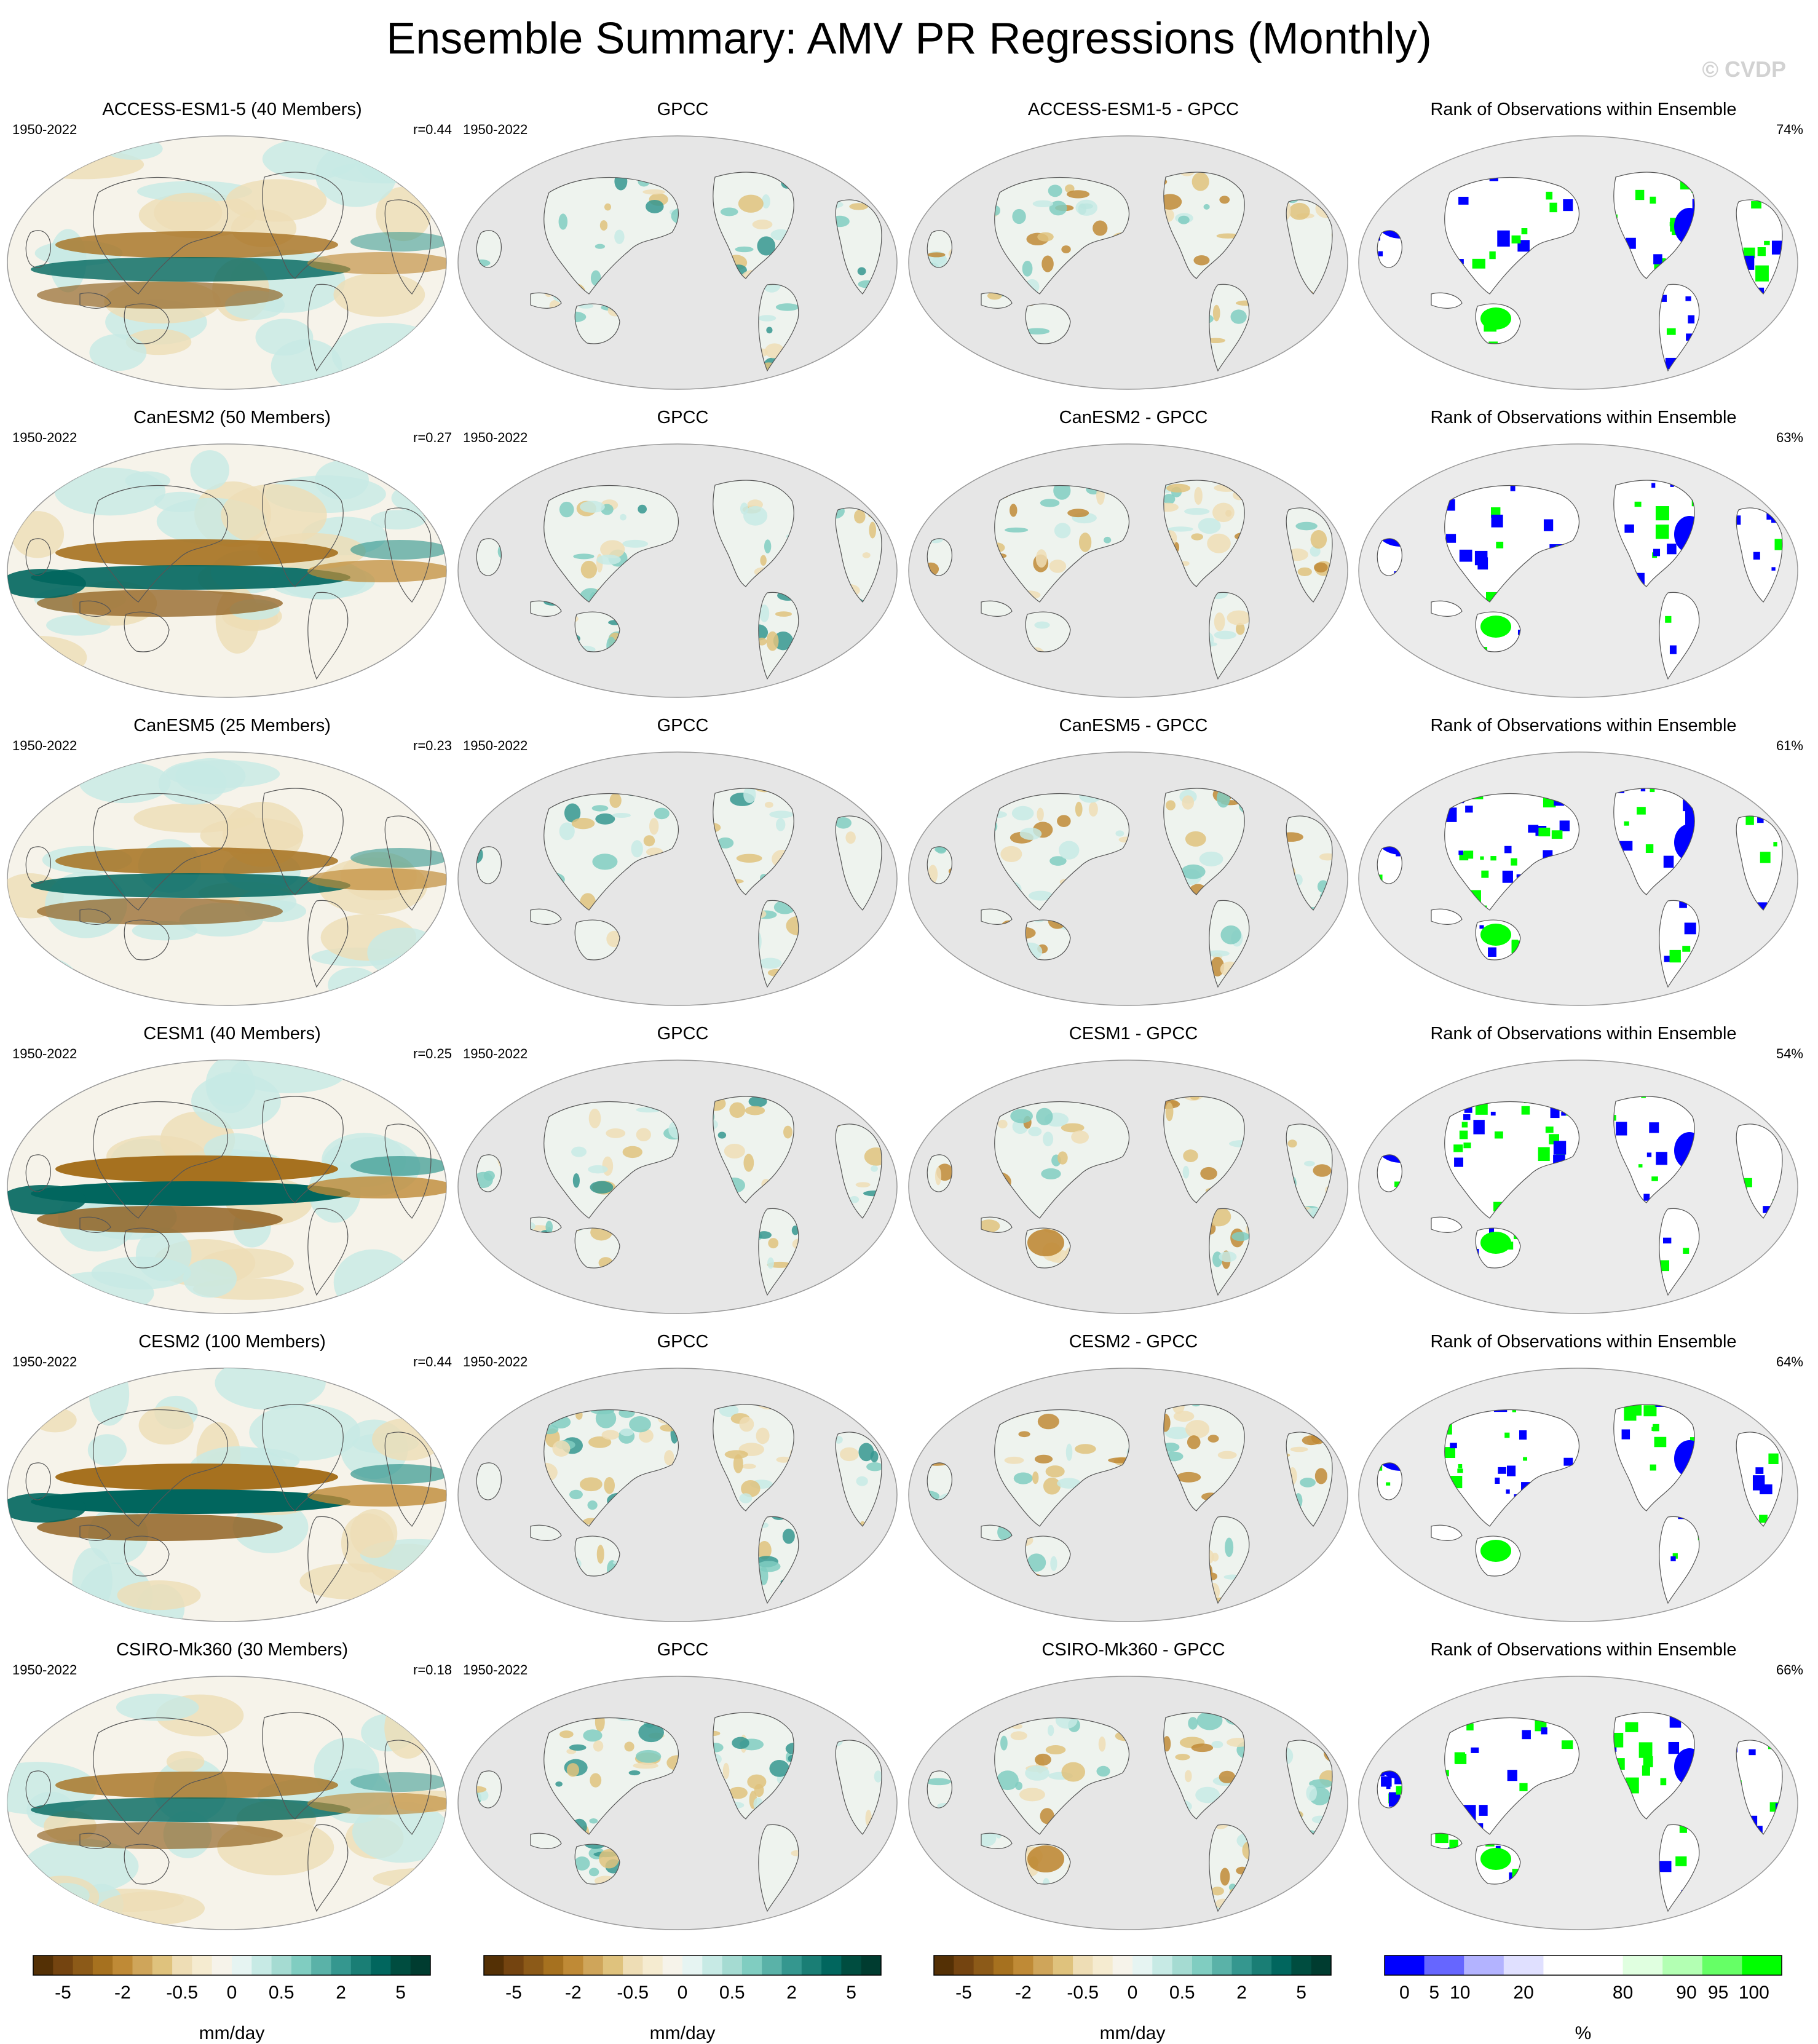 The width and height of the screenshot is (1818, 2044). I want to click on map-obs, so click(678, 1187).